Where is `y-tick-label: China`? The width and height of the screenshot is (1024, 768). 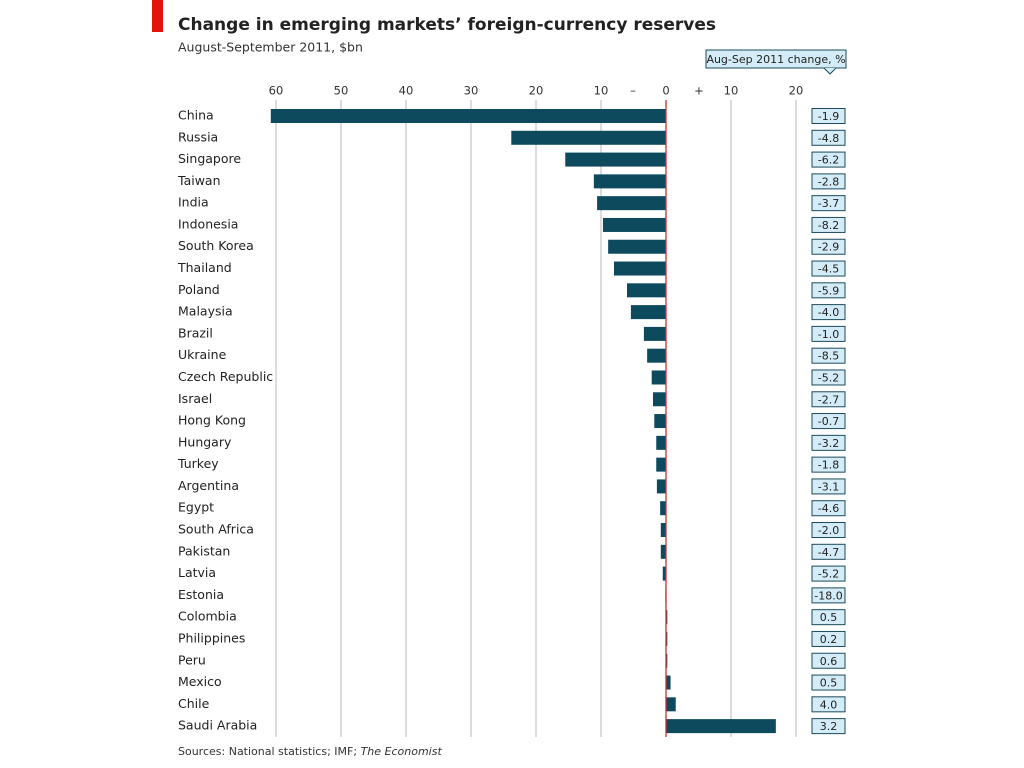
y-tick-label: China is located at coordinates (196, 115).